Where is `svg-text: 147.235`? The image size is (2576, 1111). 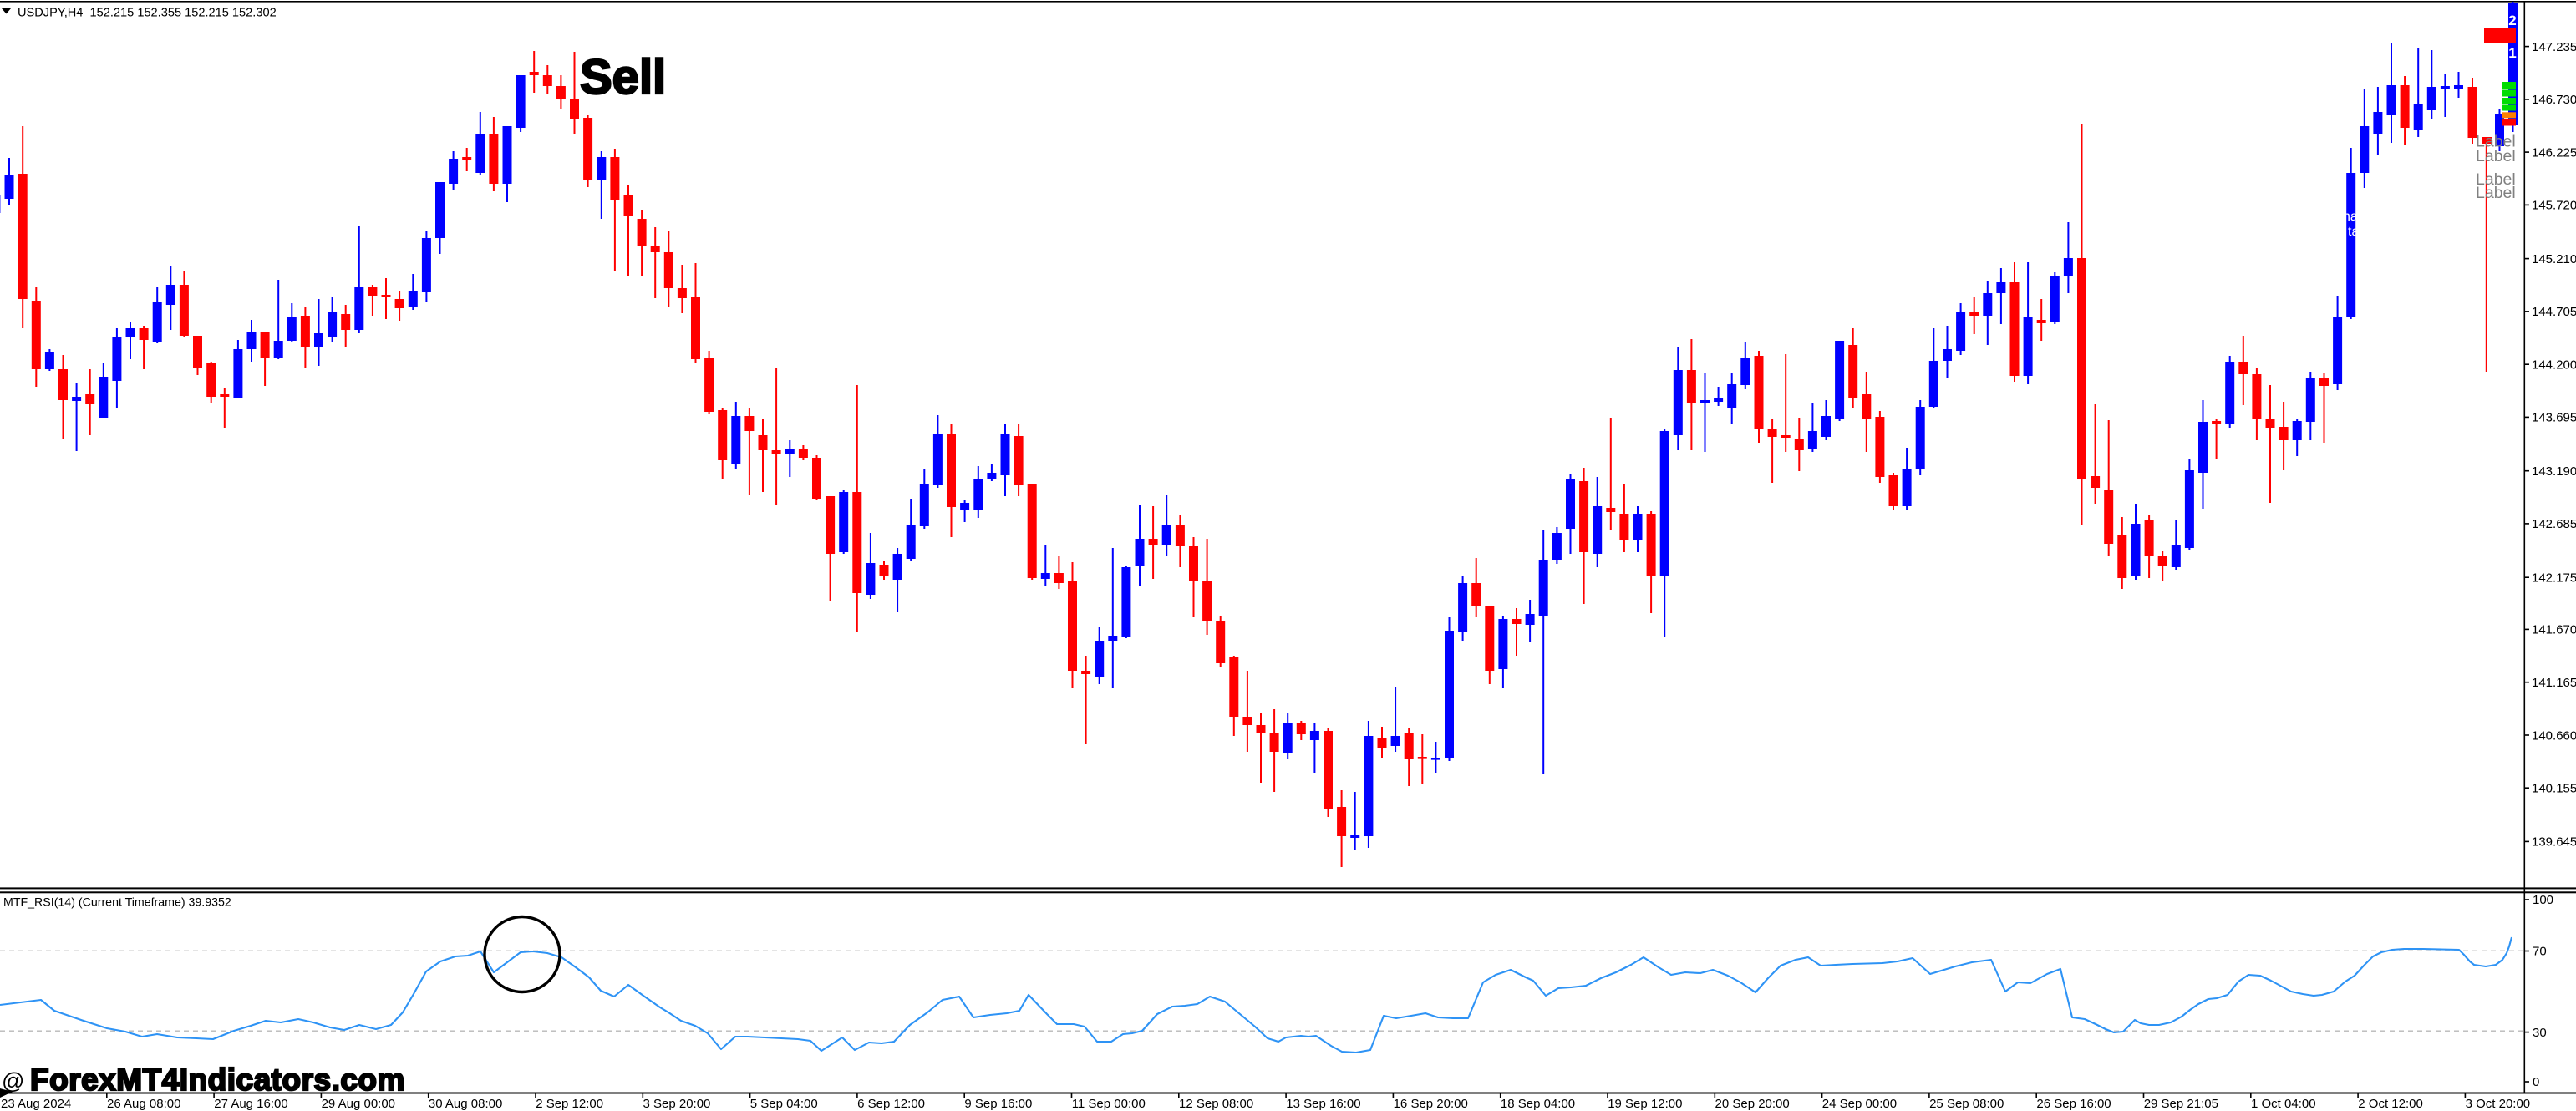 svg-text: 147.235 is located at coordinates (2554, 47).